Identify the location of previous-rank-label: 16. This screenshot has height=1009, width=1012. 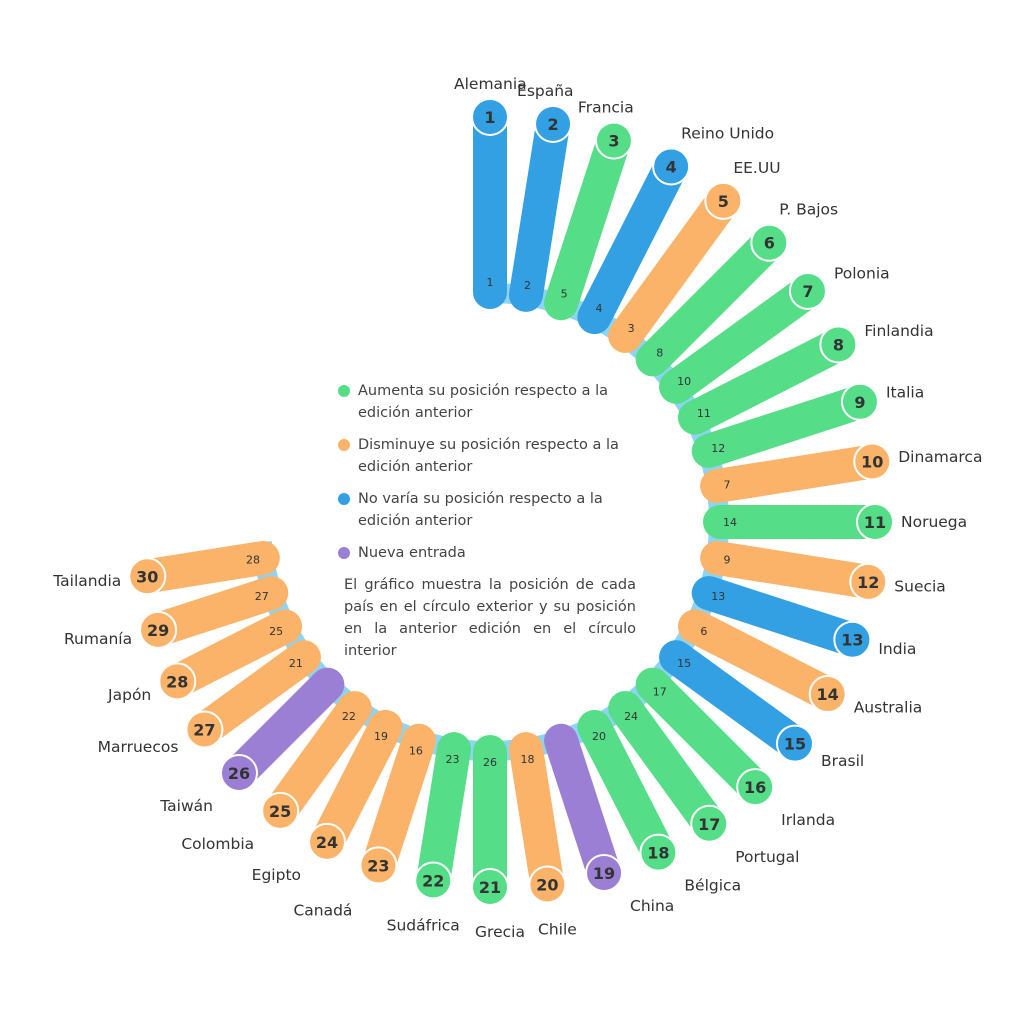
(416, 750).